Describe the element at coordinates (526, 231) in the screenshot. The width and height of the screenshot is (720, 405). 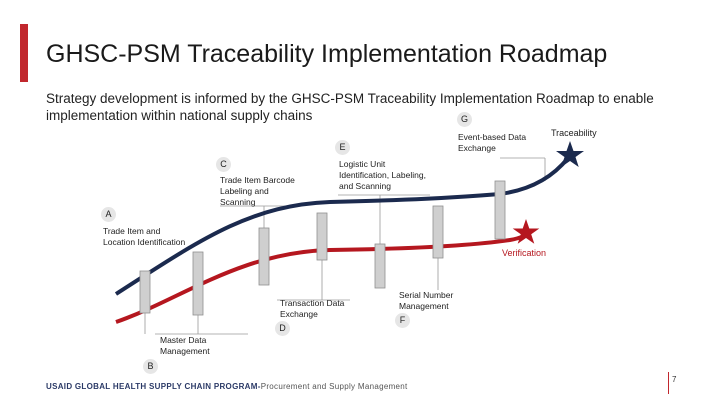
I see `verification-star-icon` at that location.